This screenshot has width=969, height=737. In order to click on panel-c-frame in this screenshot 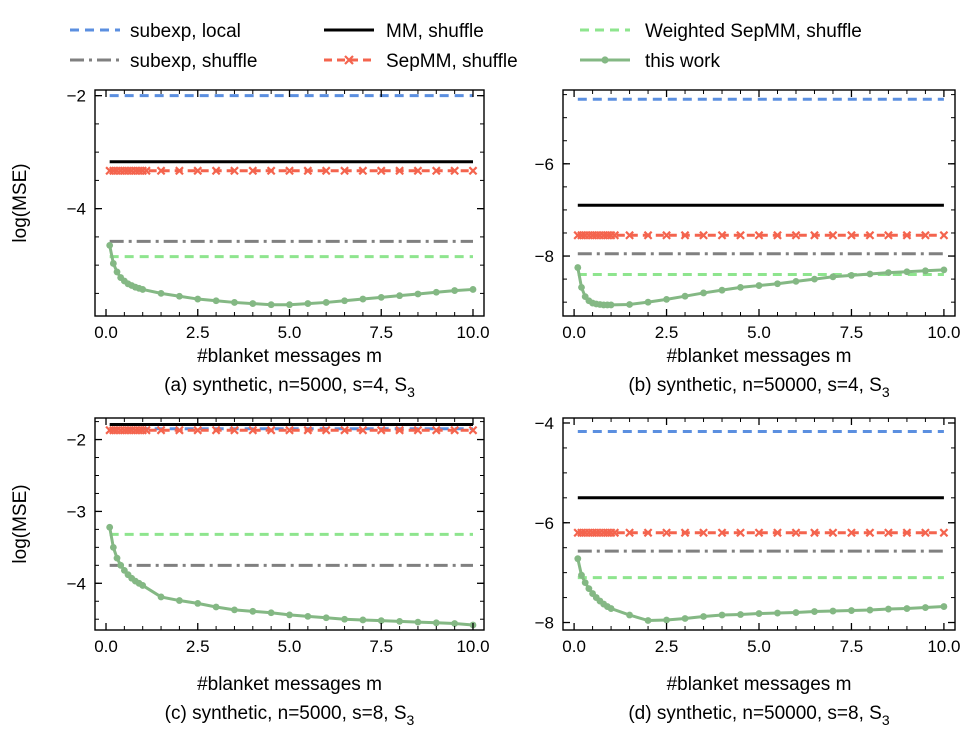, I will do `click(289, 524)`.